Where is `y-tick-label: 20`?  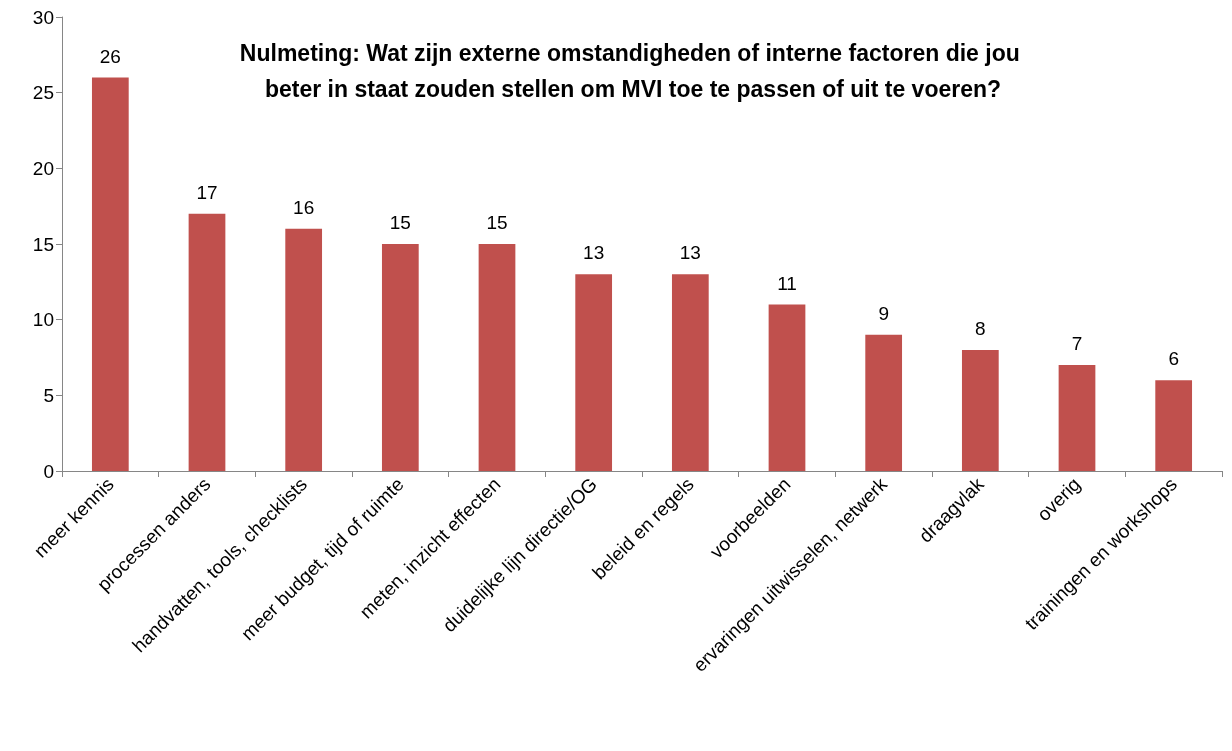
y-tick-label: 20 is located at coordinates (43, 168).